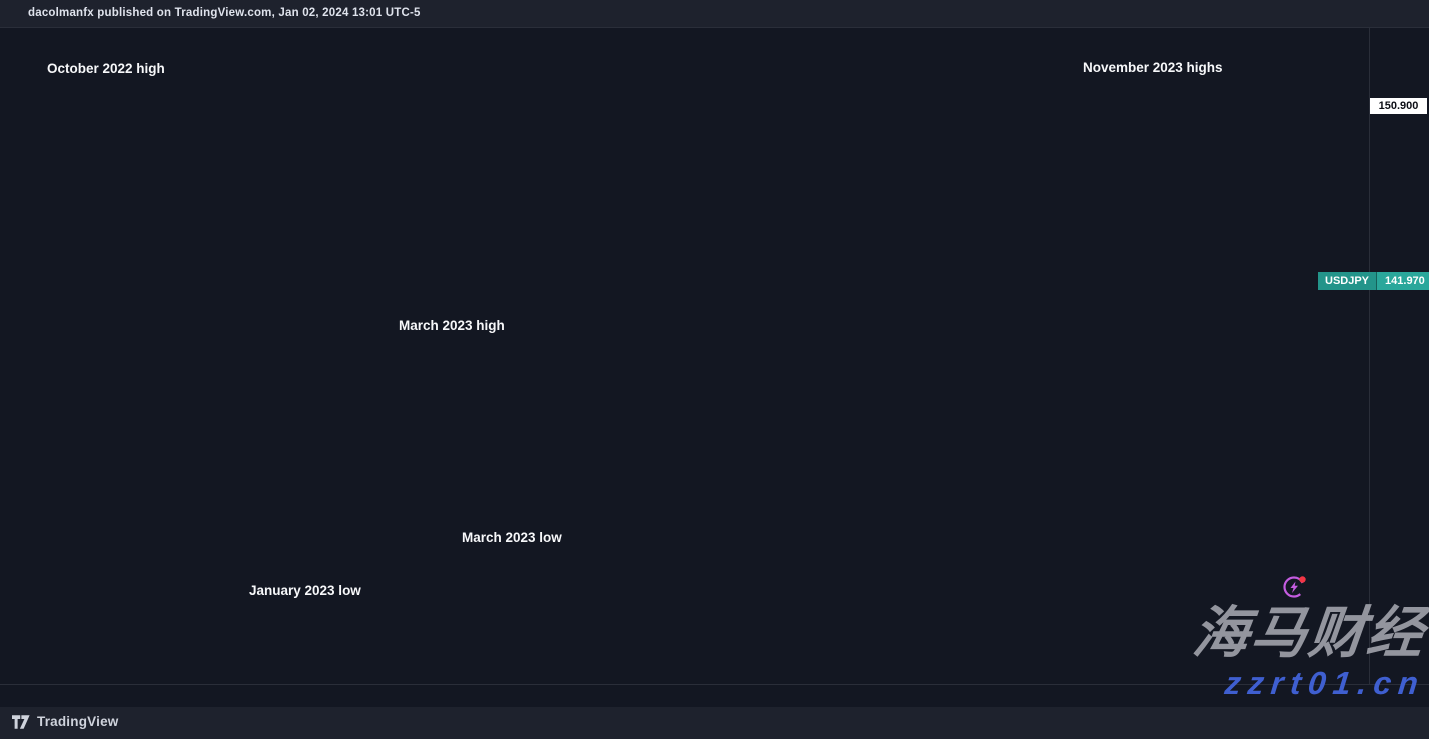 This screenshot has height=739, width=1429. I want to click on lightning-bolt-icon, so click(1294, 587).